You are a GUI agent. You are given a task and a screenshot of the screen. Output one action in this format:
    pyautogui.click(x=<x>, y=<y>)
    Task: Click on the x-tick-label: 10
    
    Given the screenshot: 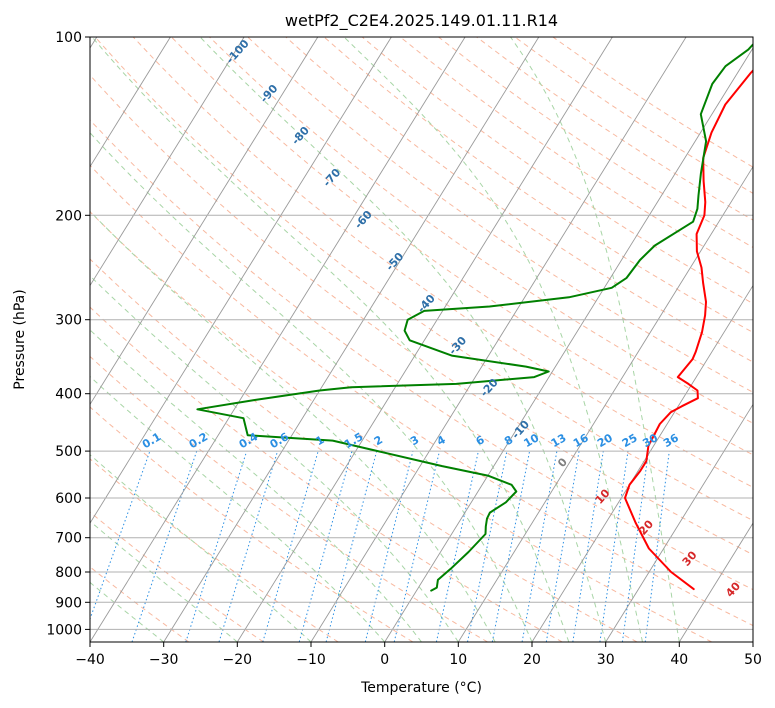 What is the action you would take?
    pyautogui.click(x=458, y=660)
    